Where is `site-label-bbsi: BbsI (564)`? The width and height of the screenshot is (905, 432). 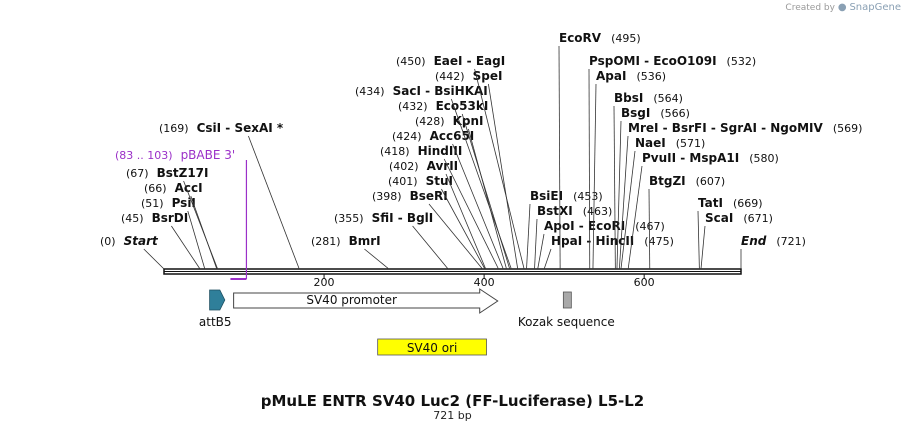
site-label-bbsi: BbsI (564) is located at coordinates (648, 98).